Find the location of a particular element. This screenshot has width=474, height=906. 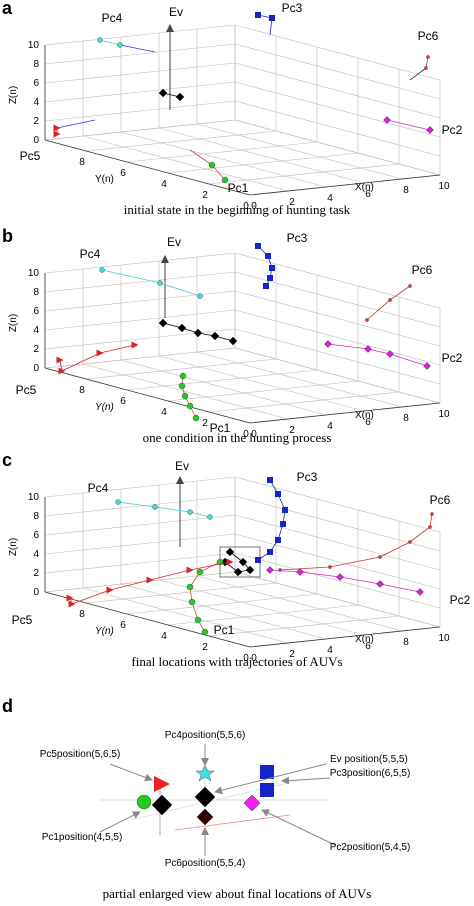

y-axis-label: Y(n) is located at coordinates (104, 631).